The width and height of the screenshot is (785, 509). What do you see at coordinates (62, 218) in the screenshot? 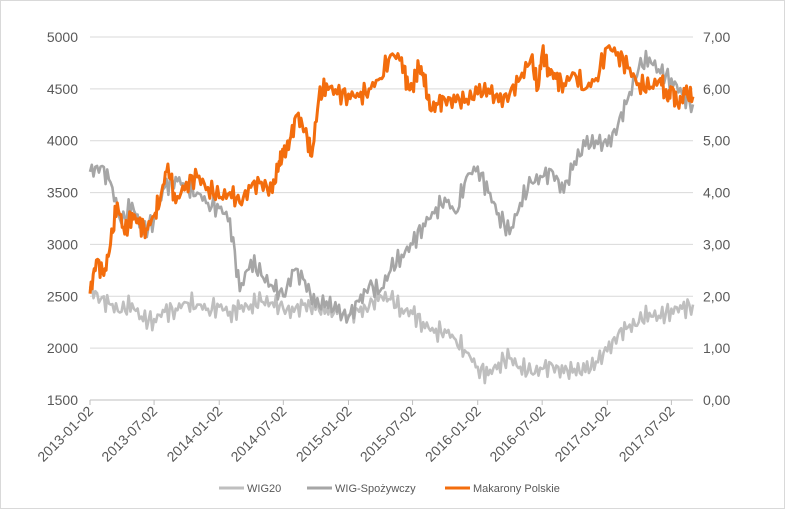
I see `y-axis-left: 1500 2000 2500 3000 3500 4000 4500 5000` at bounding box center [62, 218].